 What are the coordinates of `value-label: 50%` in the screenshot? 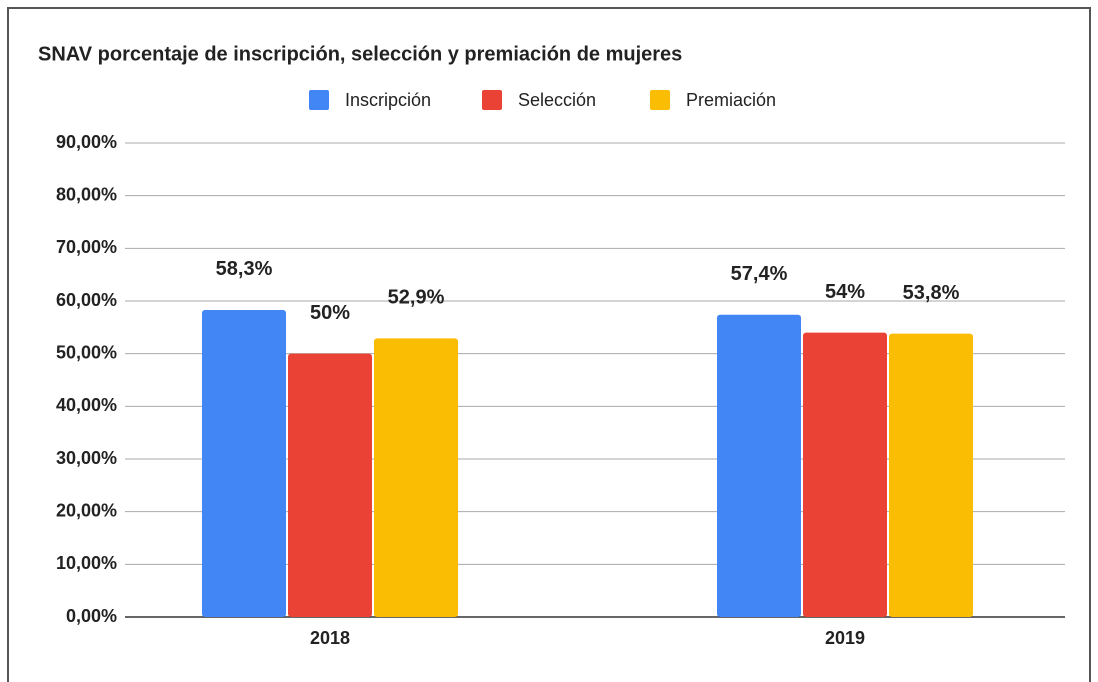 It's located at (330, 313).